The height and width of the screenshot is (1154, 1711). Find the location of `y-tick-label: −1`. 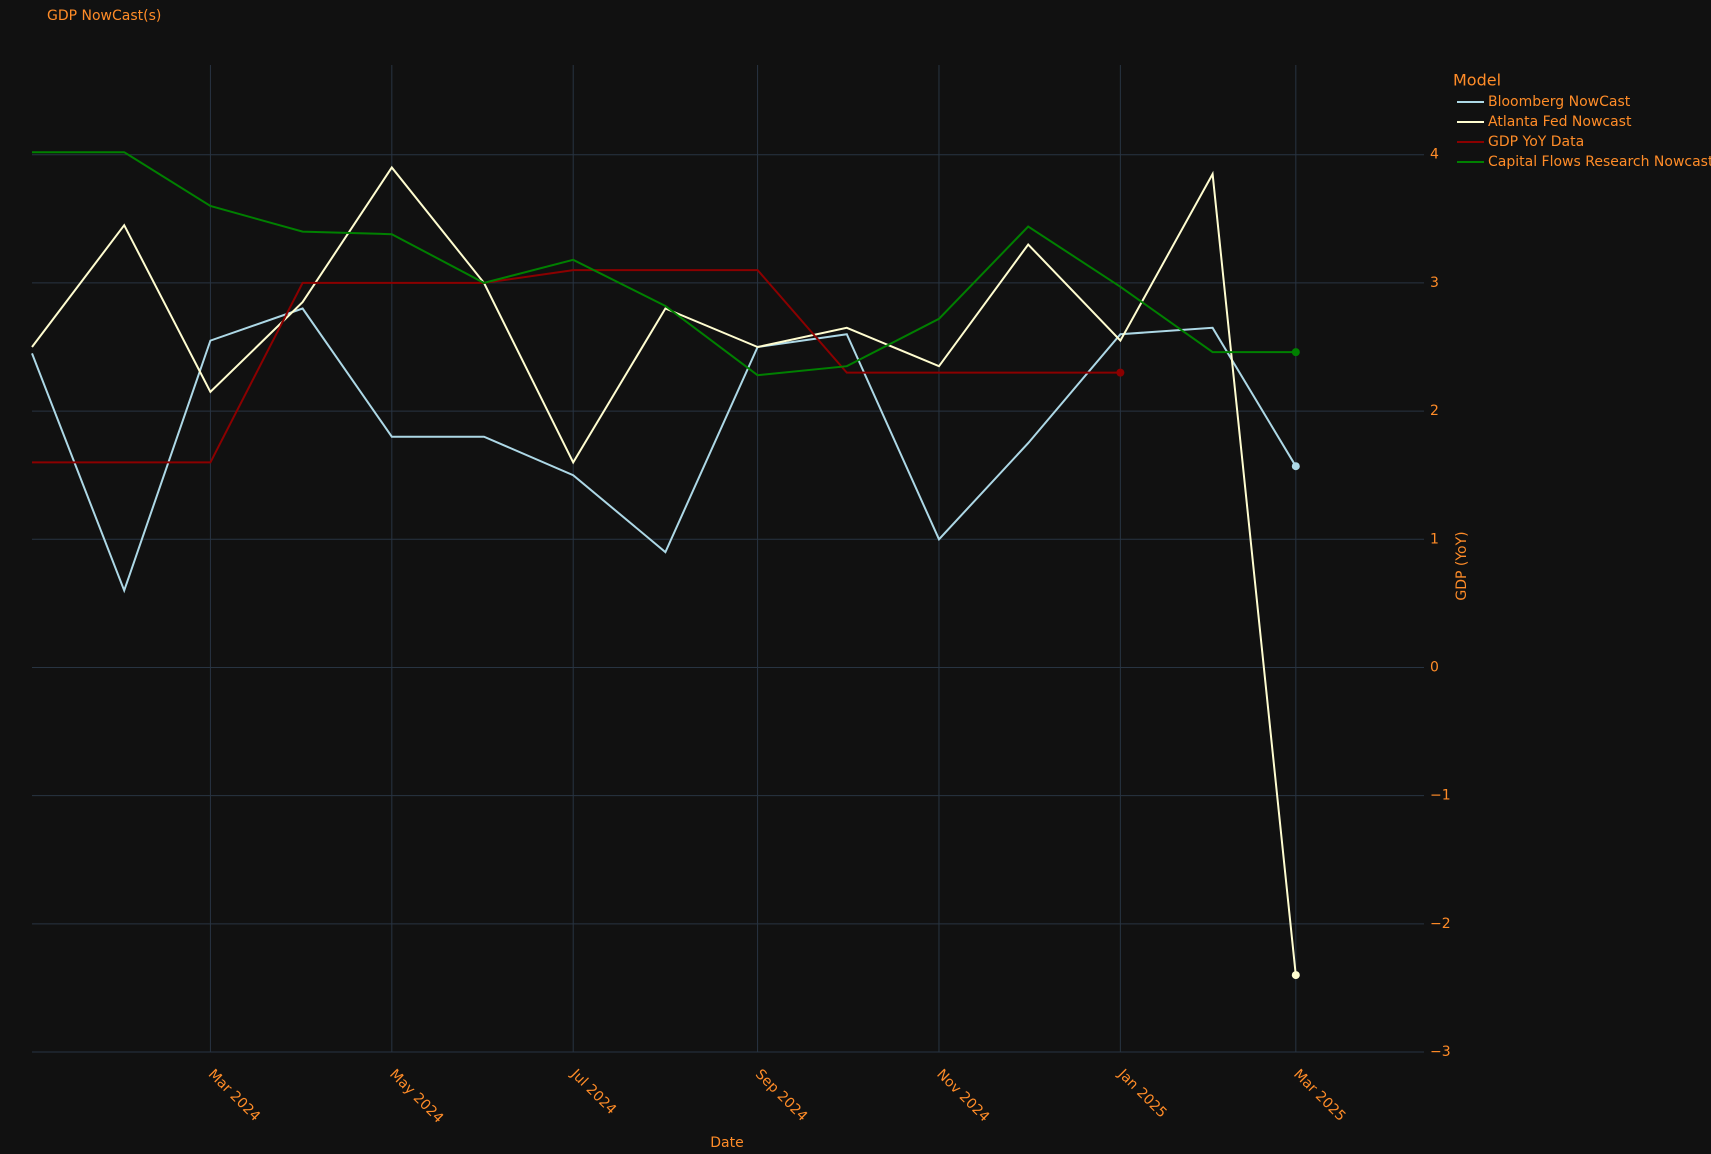

y-tick-label: −1 is located at coordinates (1440, 796).